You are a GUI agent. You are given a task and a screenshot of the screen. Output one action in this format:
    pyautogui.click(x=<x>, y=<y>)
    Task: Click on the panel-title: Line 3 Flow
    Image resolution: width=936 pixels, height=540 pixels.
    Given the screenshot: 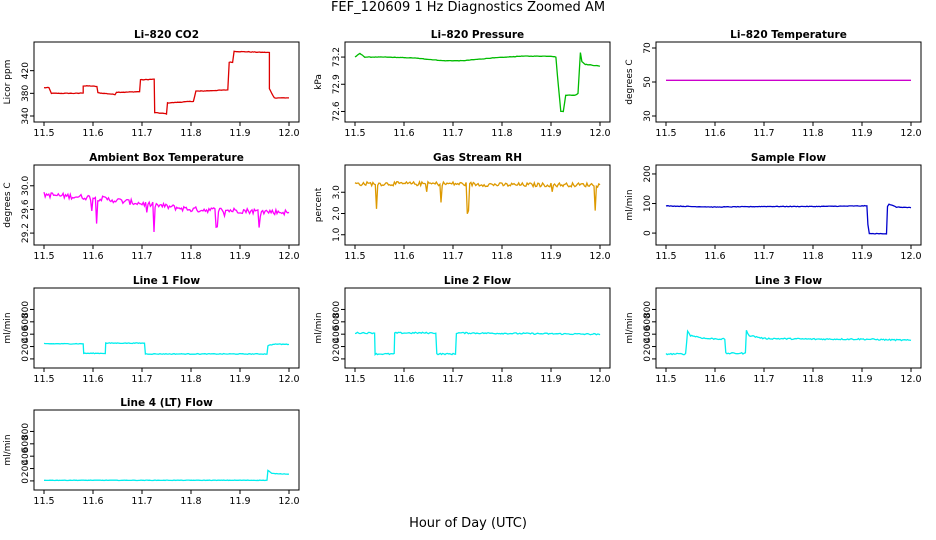 What is the action you would take?
    pyautogui.click(x=788, y=281)
    